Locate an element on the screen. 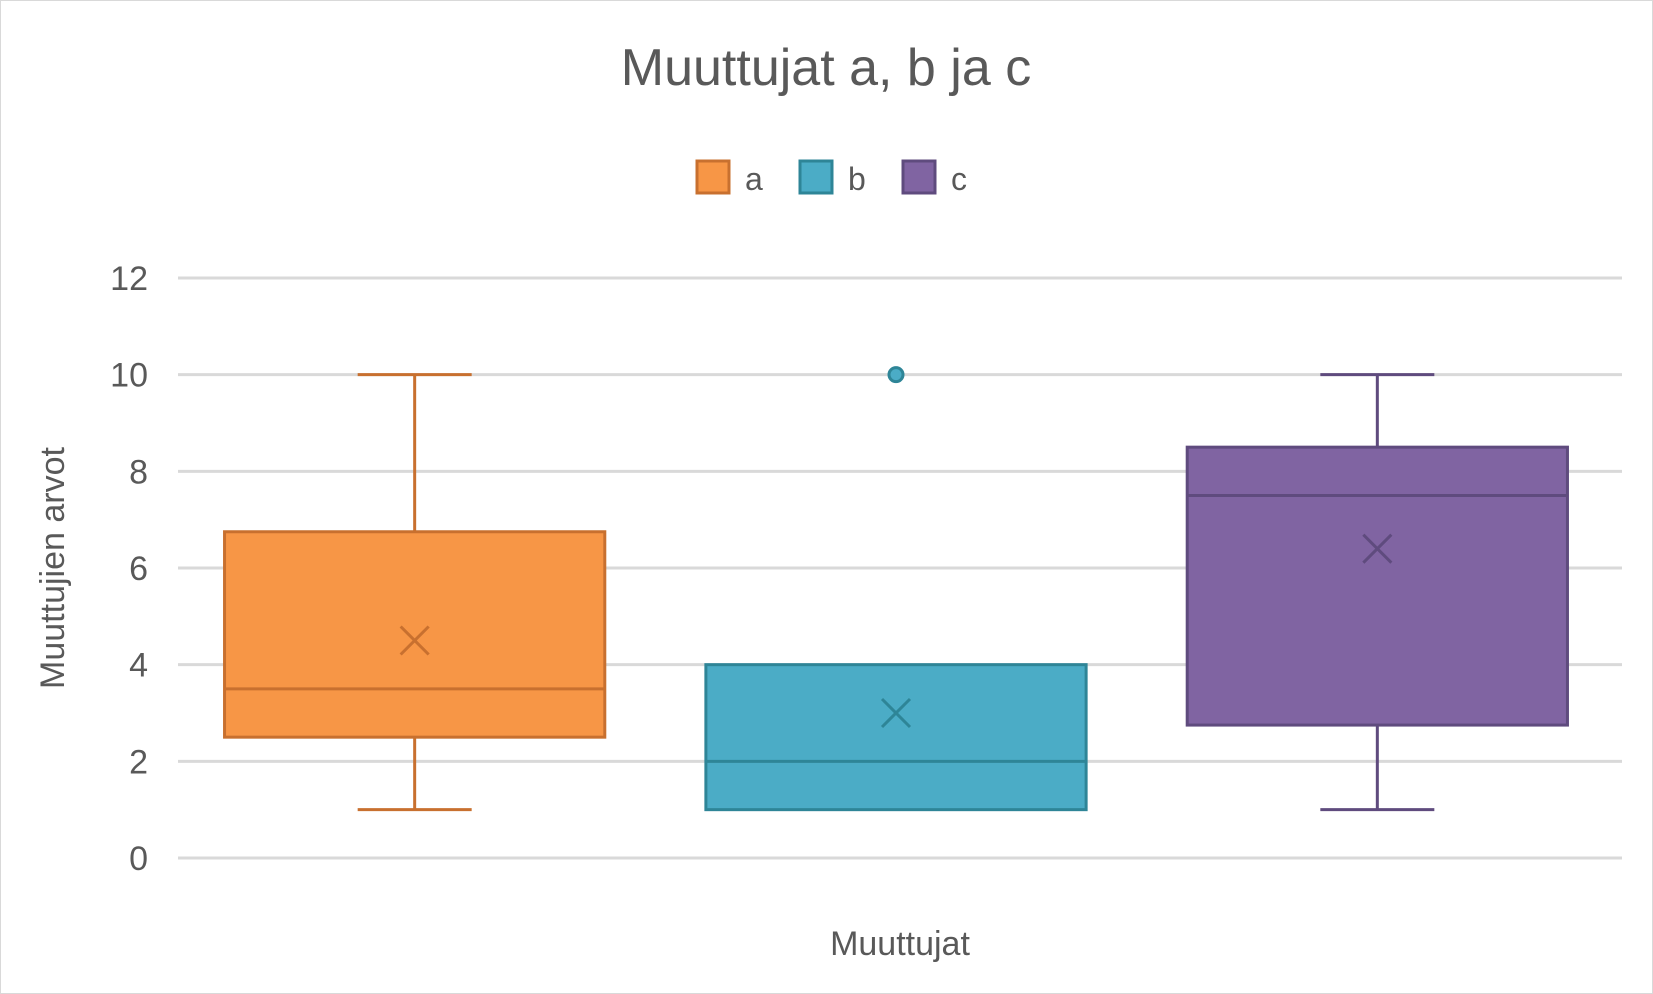  legend-swatch-b is located at coordinates (816, 177).